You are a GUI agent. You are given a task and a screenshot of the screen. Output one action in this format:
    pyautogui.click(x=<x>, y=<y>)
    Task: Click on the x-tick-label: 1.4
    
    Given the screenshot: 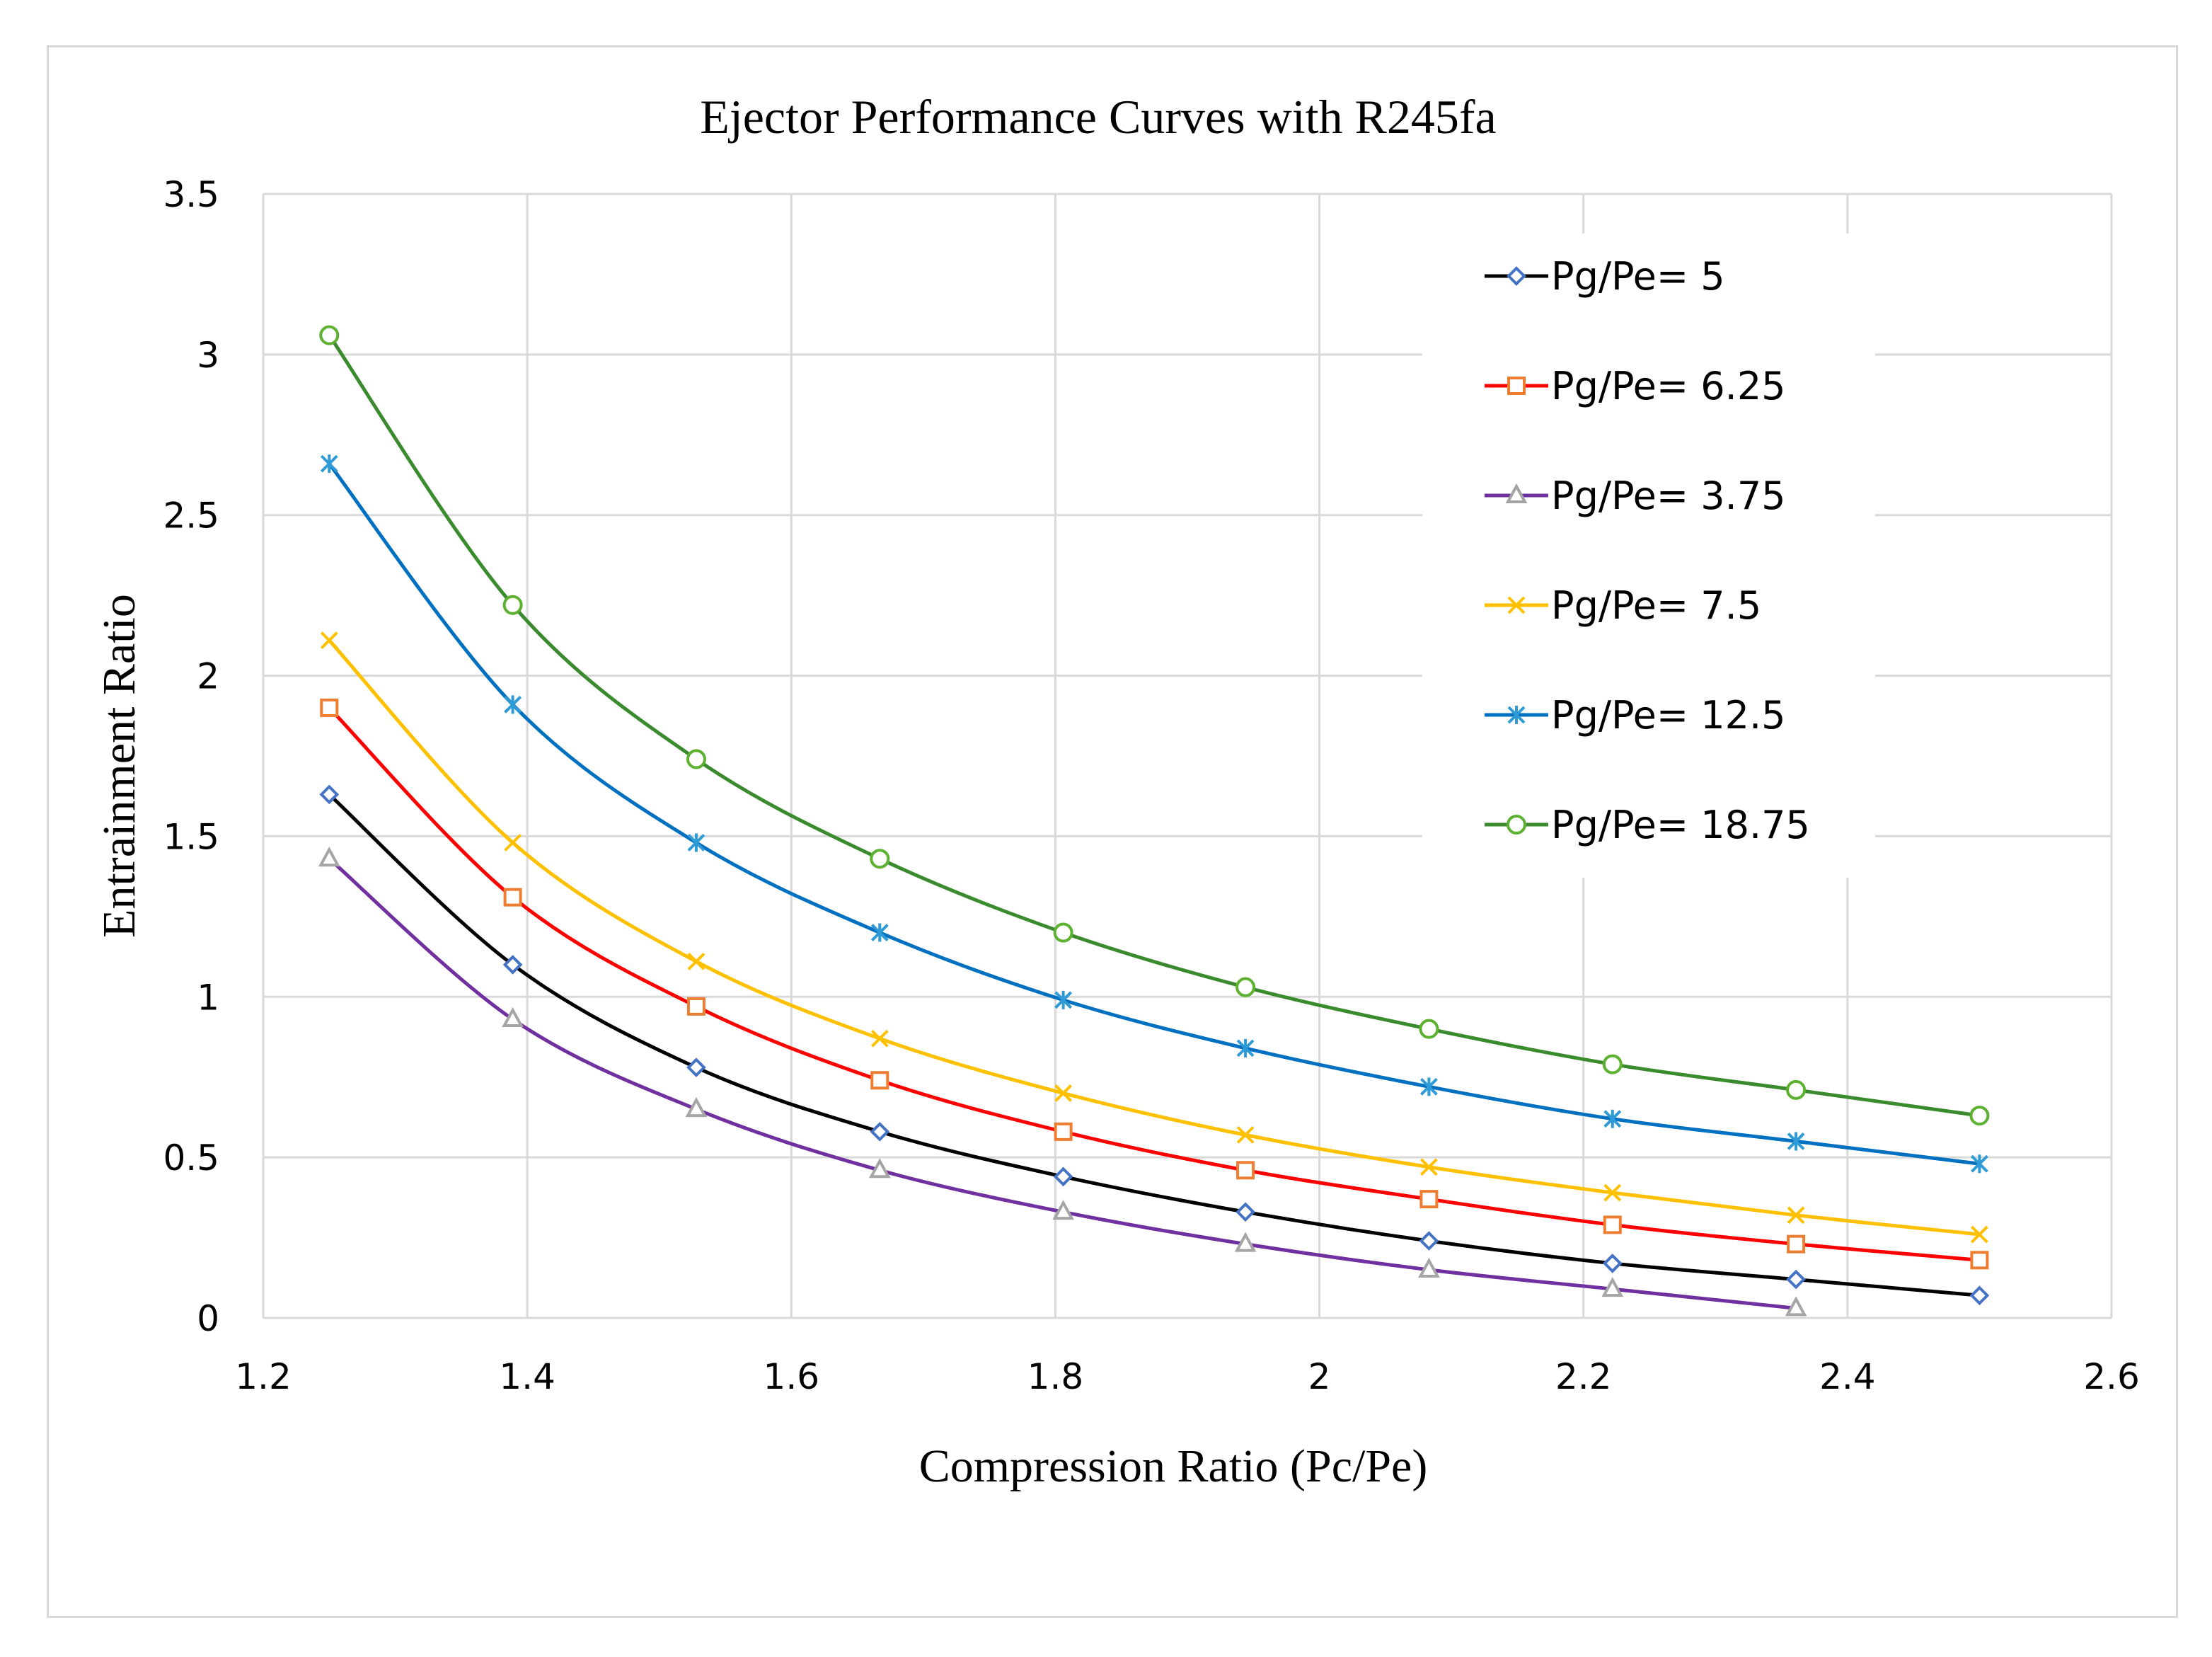 What is the action you would take?
    pyautogui.click(x=527, y=1377)
    